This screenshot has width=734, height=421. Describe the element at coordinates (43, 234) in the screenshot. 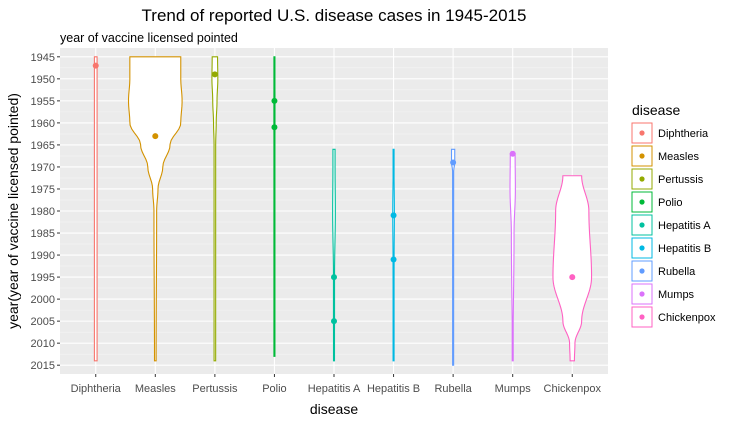

I see `y-tick-label: 1985` at that location.